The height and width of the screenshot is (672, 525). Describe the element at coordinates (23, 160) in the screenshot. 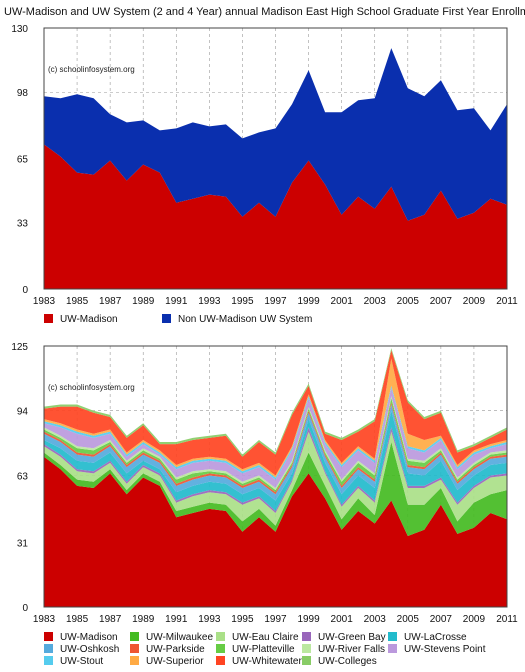

I see `y-tick-label: 65` at that location.